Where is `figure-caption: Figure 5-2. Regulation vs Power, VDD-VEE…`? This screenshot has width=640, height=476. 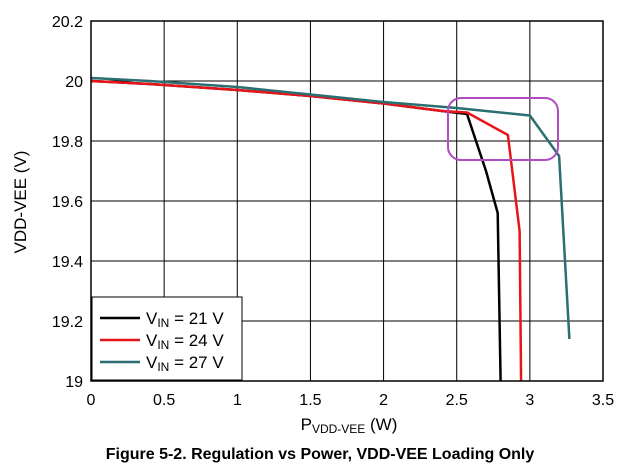
figure-caption: Figure 5-2. Regulation vs Power, VDD-VEE… is located at coordinates (320, 454).